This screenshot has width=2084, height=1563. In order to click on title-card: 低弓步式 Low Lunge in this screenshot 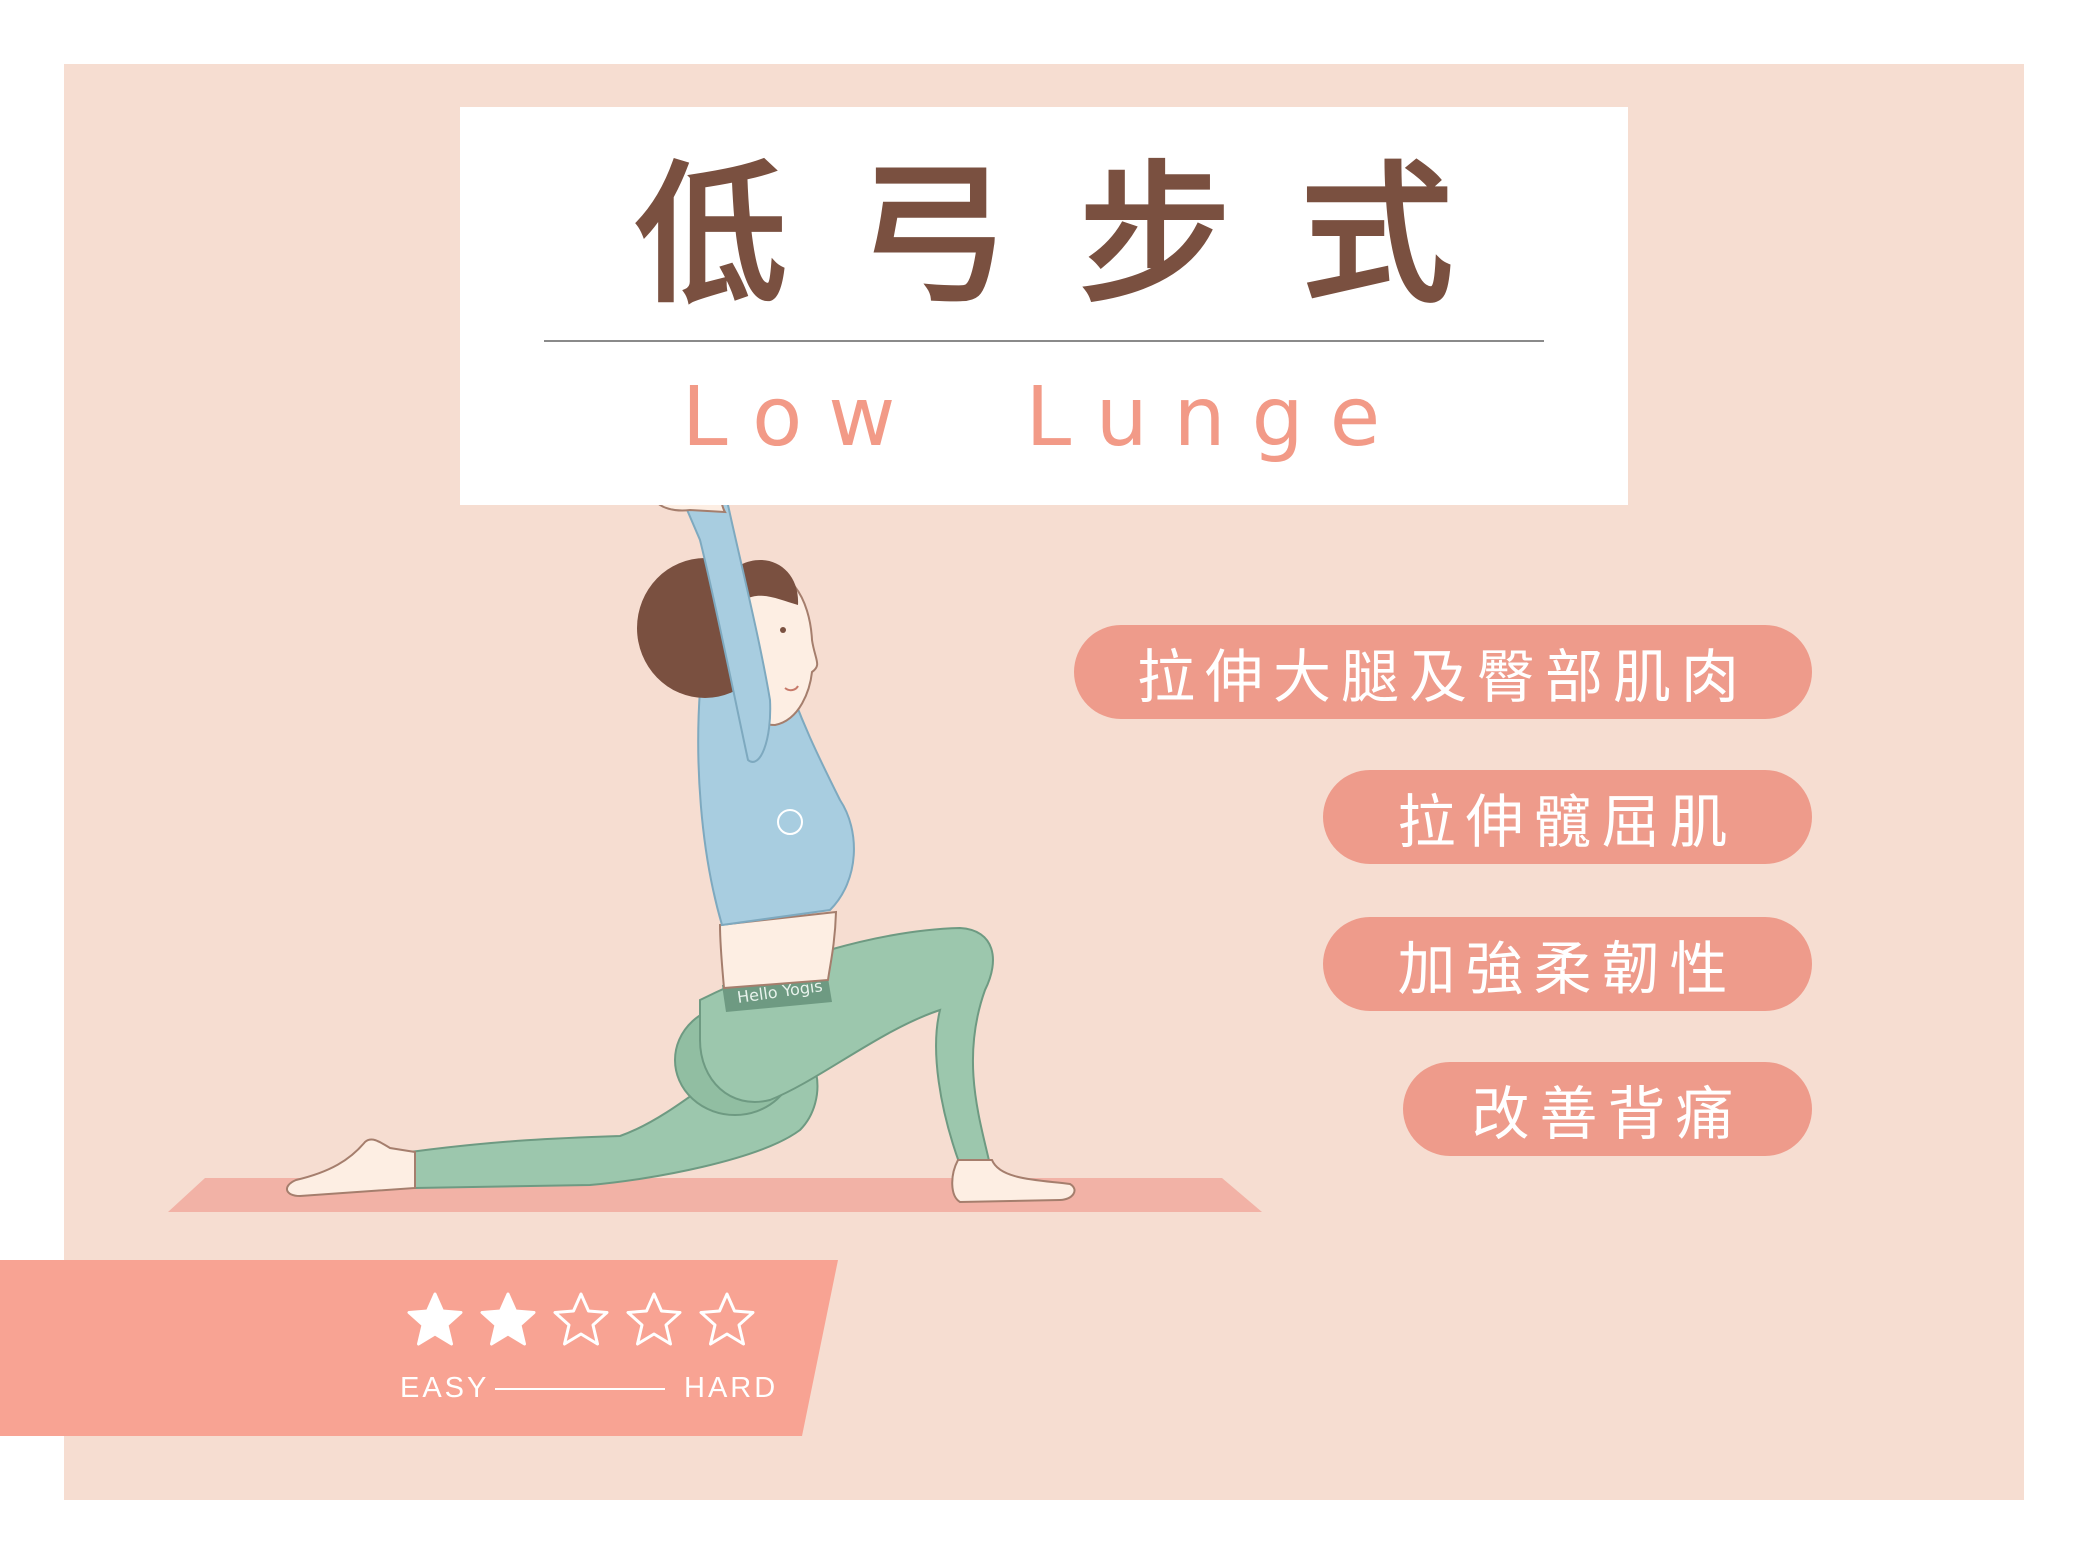, I will do `click(1044, 306)`.